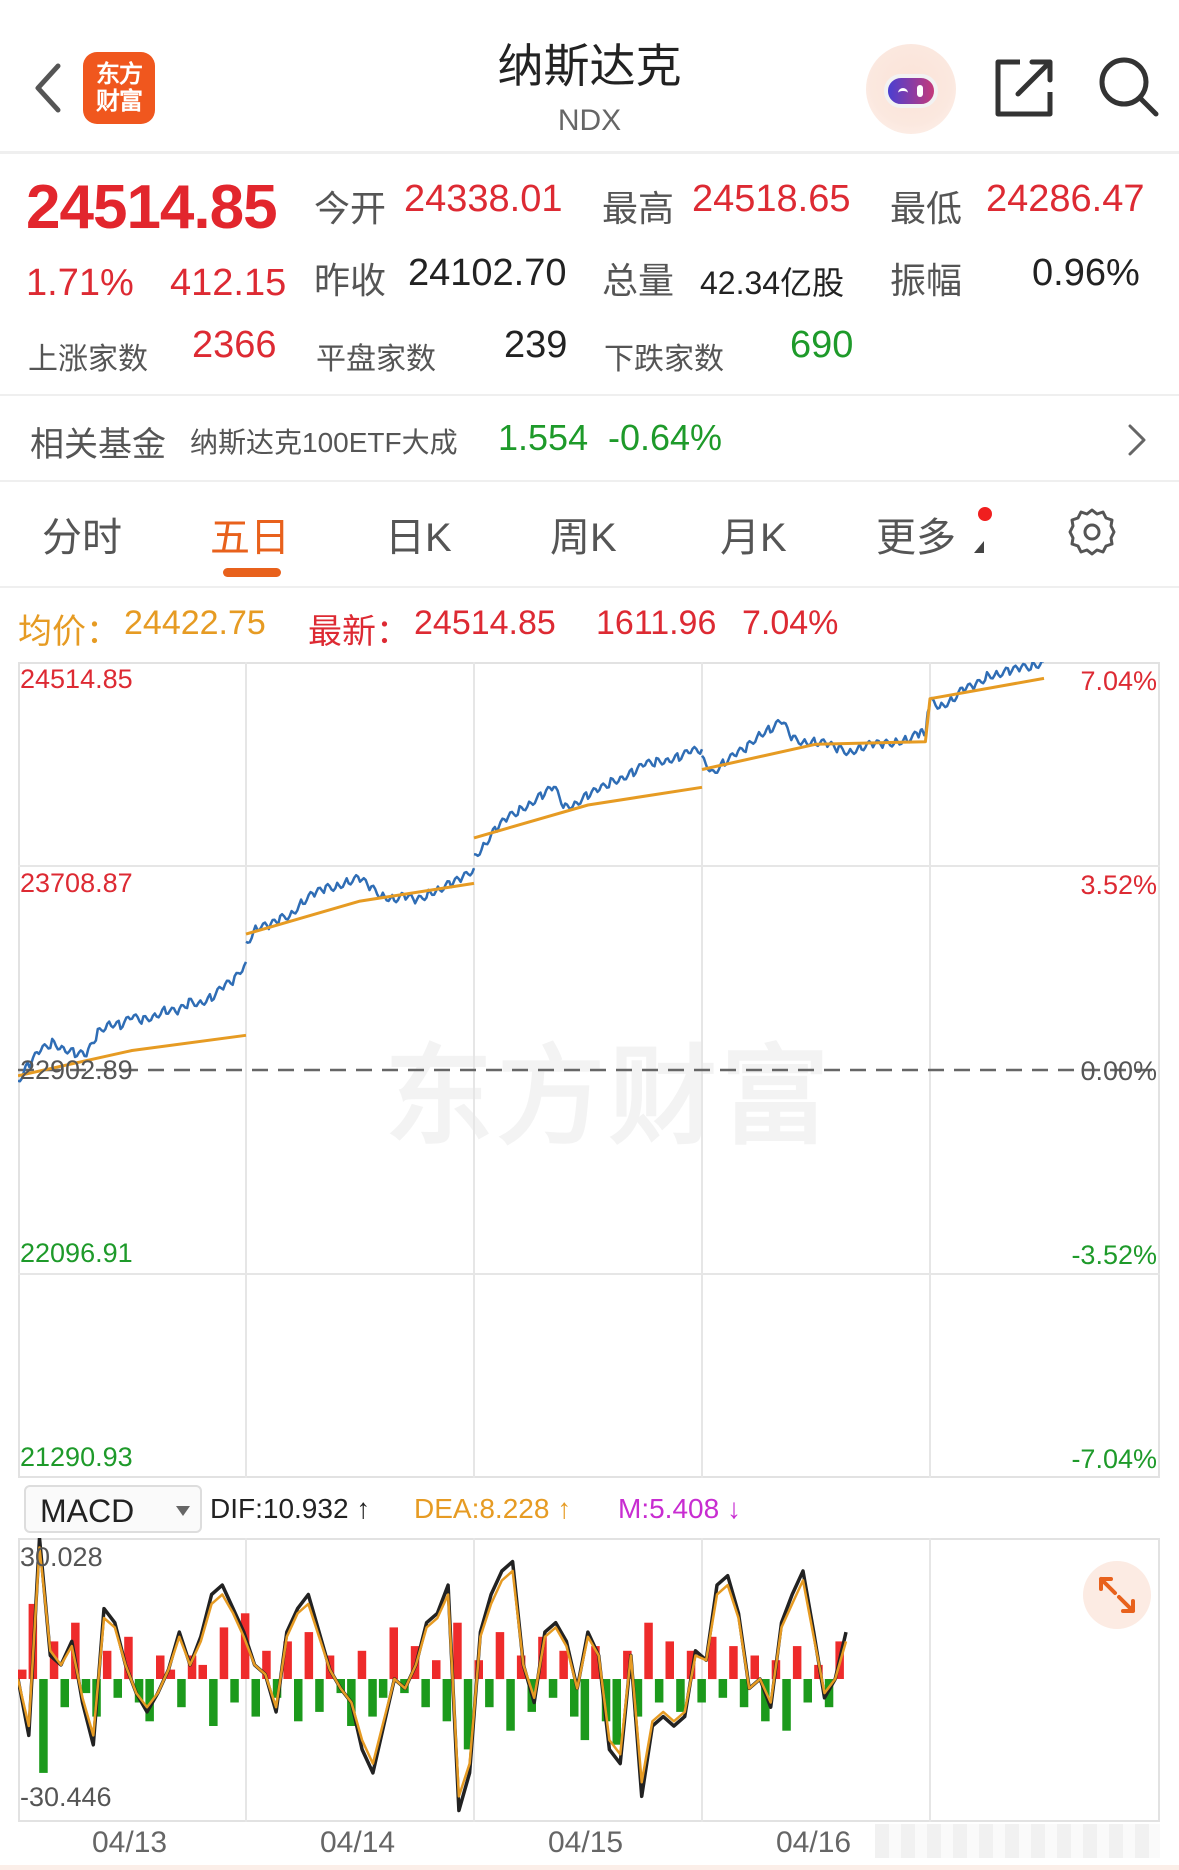 This screenshot has width=1179, height=1870. I want to click on flat-count-value: 239, so click(536, 345).